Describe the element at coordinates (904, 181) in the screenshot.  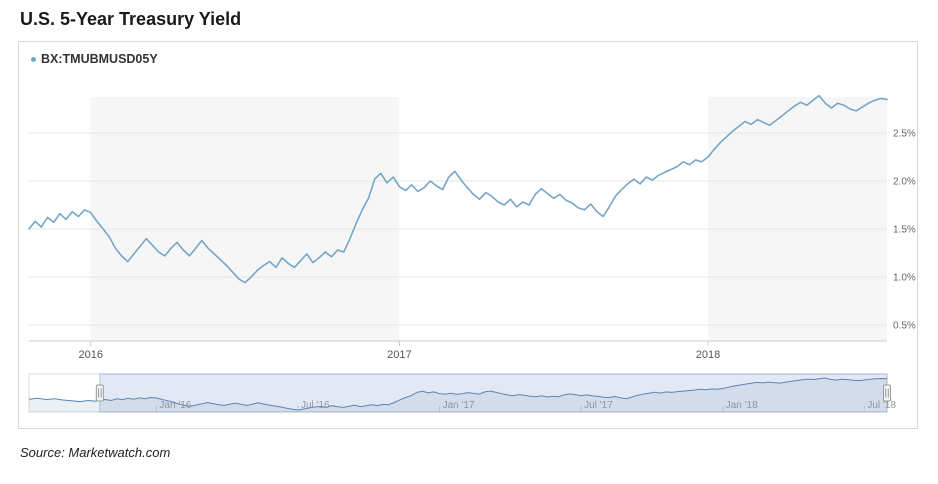
I see `axis-label: 2.0%` at that location.